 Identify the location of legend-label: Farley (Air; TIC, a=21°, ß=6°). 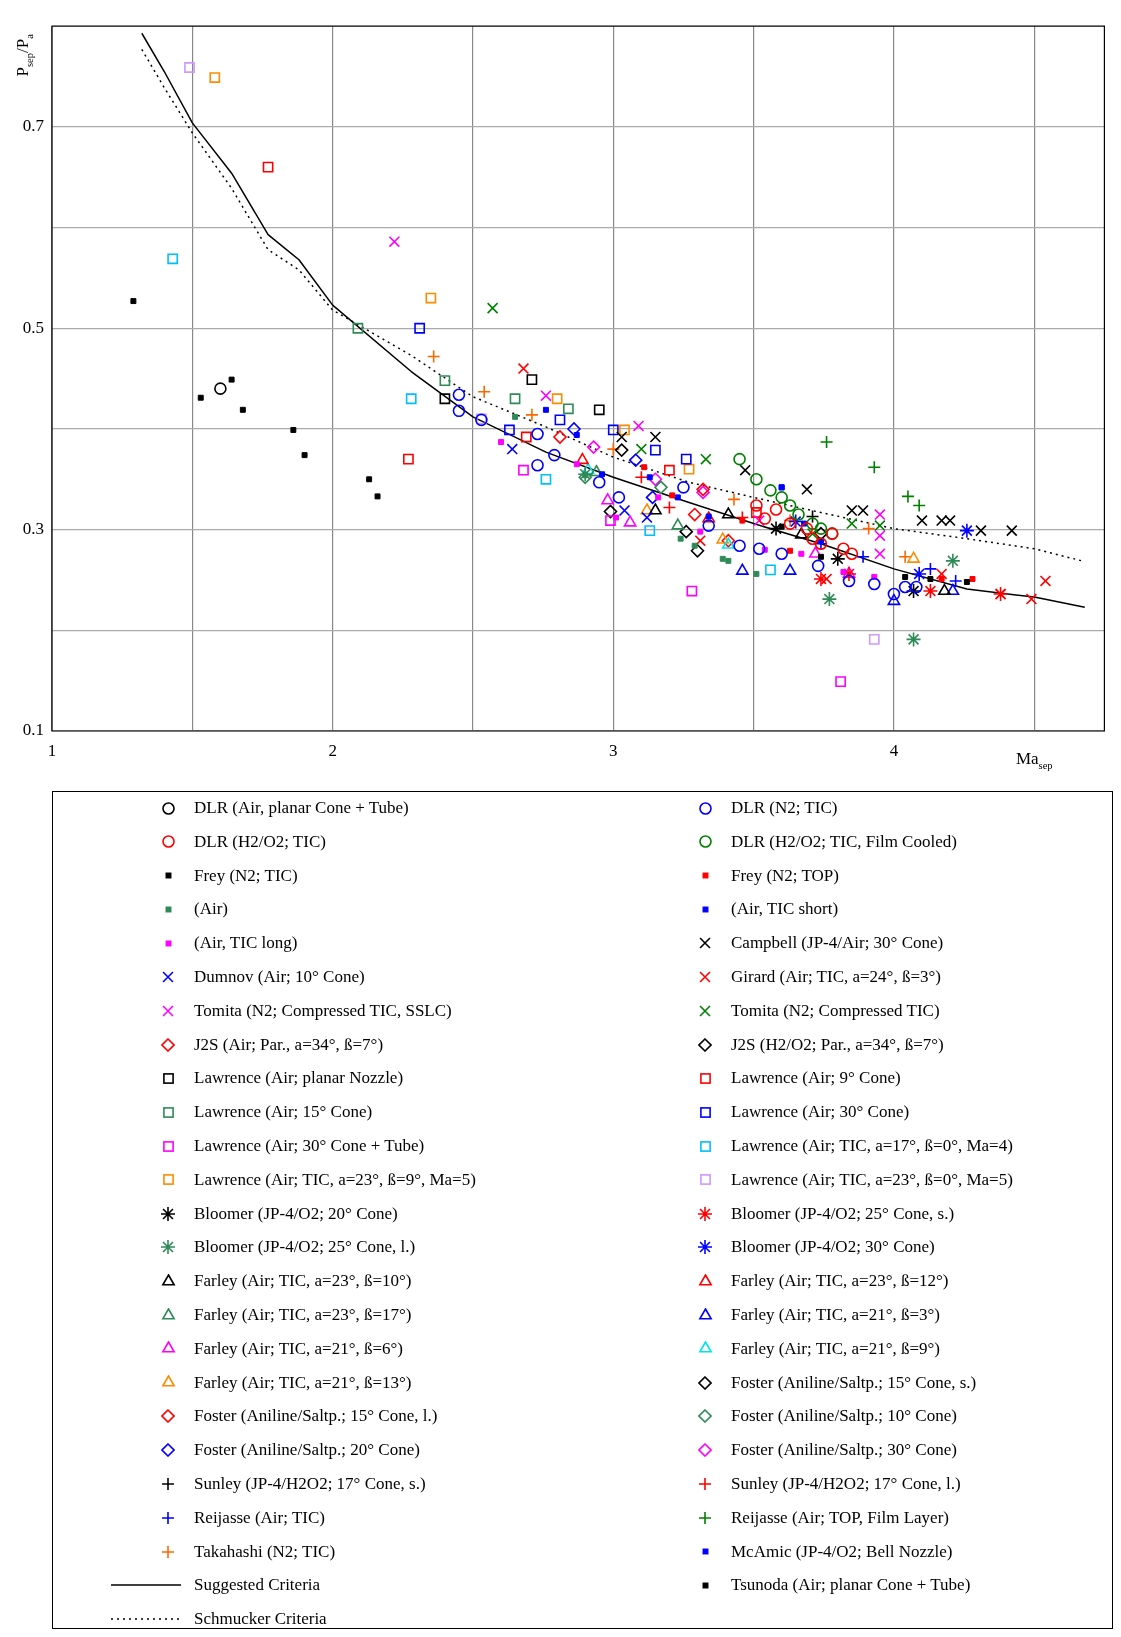
(299, 1348).